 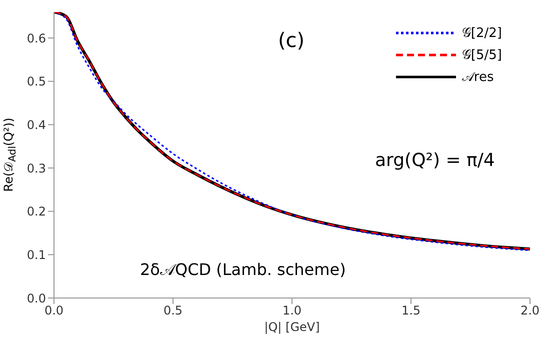 I want to click on y-tick-label: 0.5, so click(x=36, y=81).